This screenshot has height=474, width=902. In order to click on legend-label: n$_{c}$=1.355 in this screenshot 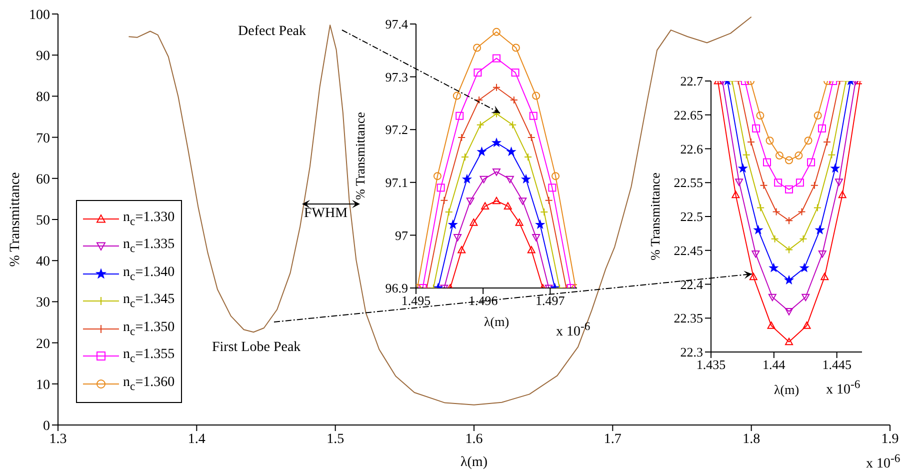, I will do `click(149, 356)`.